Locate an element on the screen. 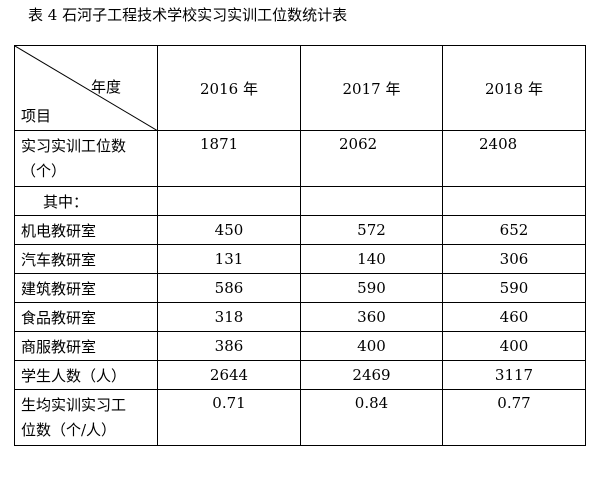  cell-per-student-2018: 0.77 is located at coordinates (514, 417).